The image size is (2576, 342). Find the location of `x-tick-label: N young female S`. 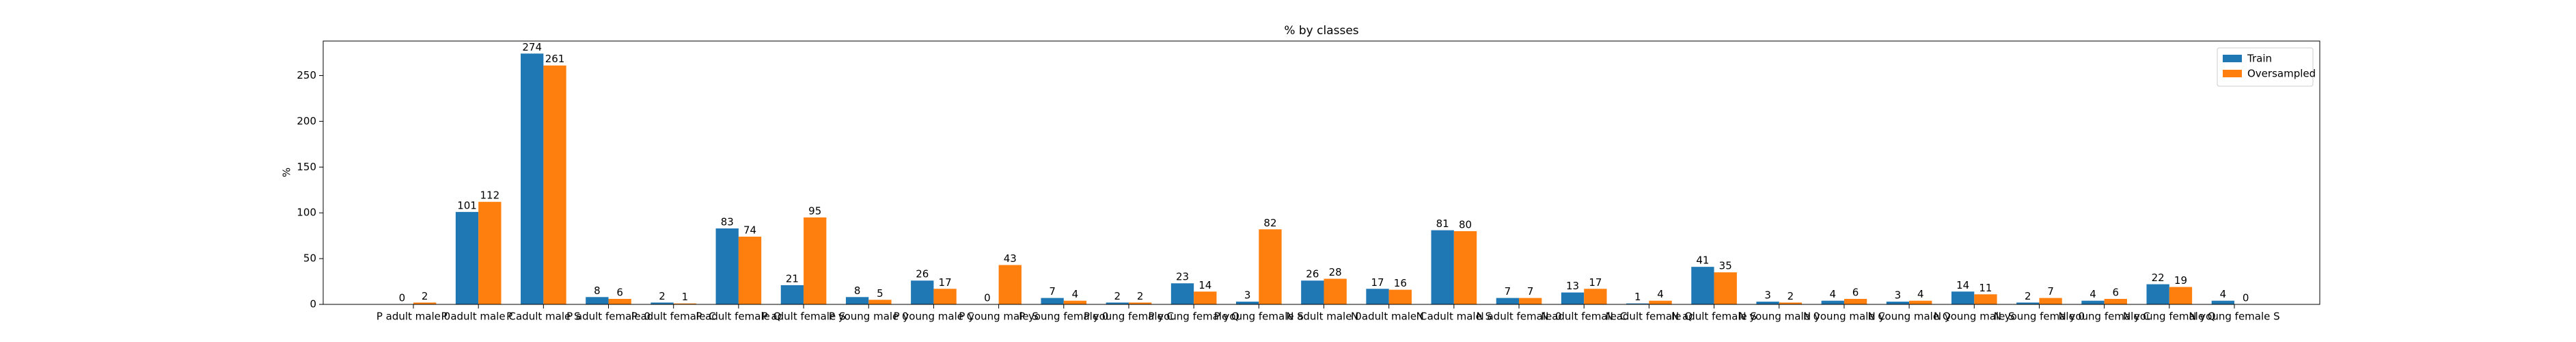

x-tick-label: N young female S is located at coordinates (2234, 317).